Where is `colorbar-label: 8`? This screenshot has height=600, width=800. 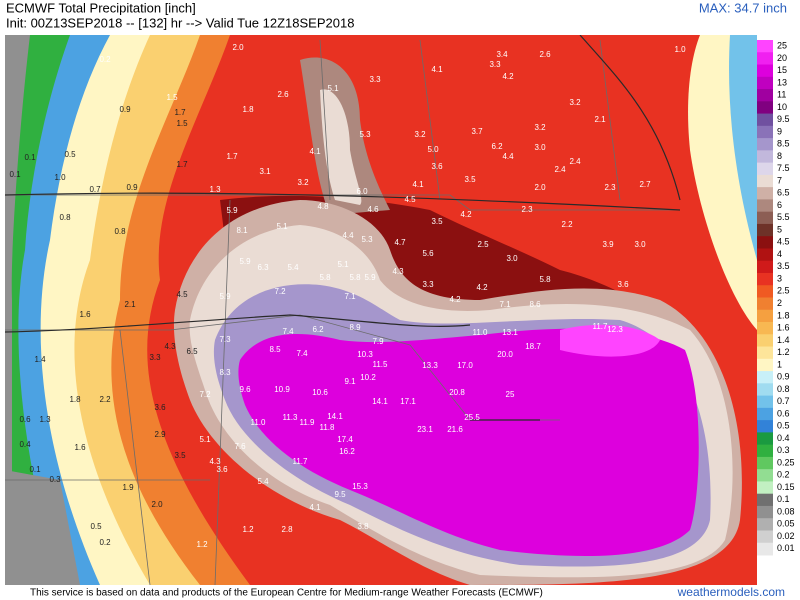
colorbar-label: 8 is located at coordinates (779, 156).